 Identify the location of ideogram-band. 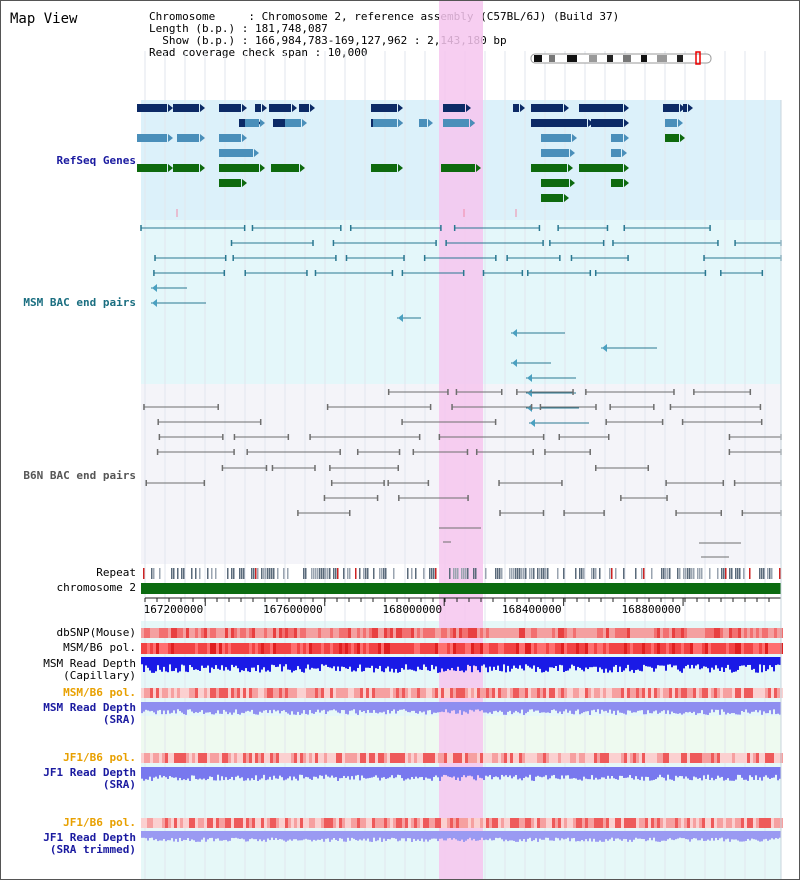
(552, 58).